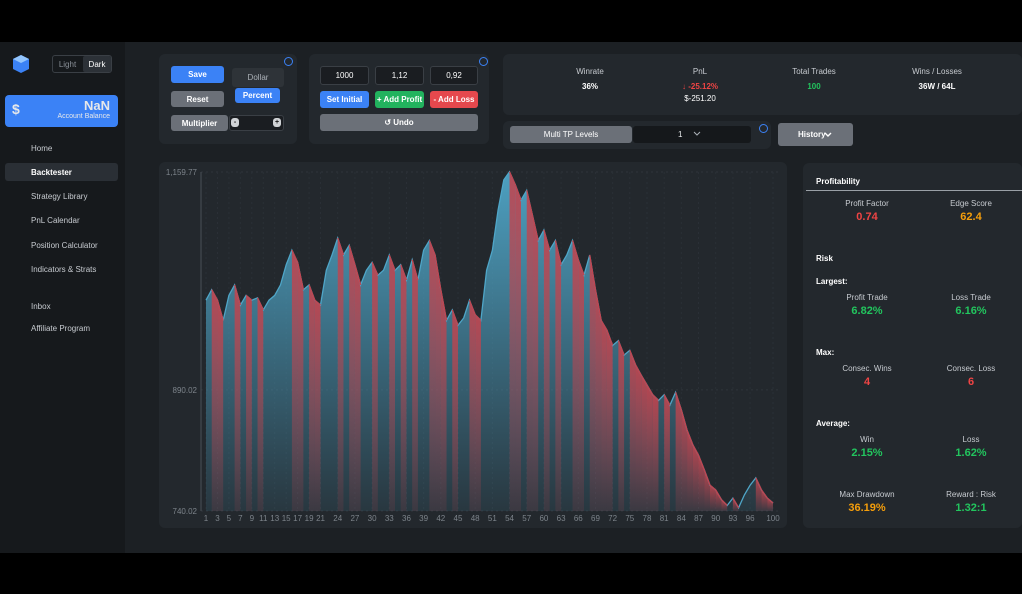 This screenshot has width=1022, height=594. Describe the element at coordinates (257, 95) in the screenshot. I see `percent-option: Percent` at that location.